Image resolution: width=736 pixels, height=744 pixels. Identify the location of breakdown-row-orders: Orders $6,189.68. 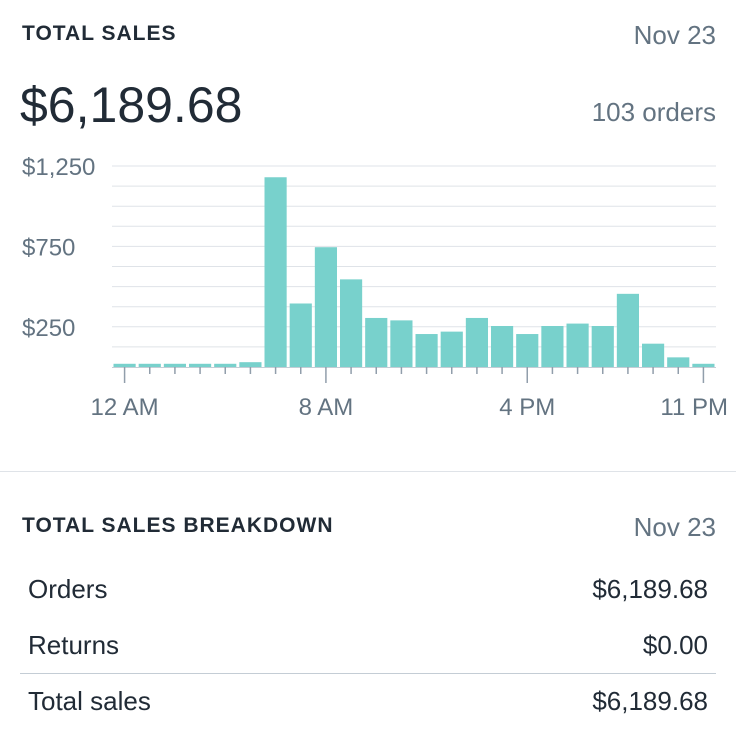
(368, 589).